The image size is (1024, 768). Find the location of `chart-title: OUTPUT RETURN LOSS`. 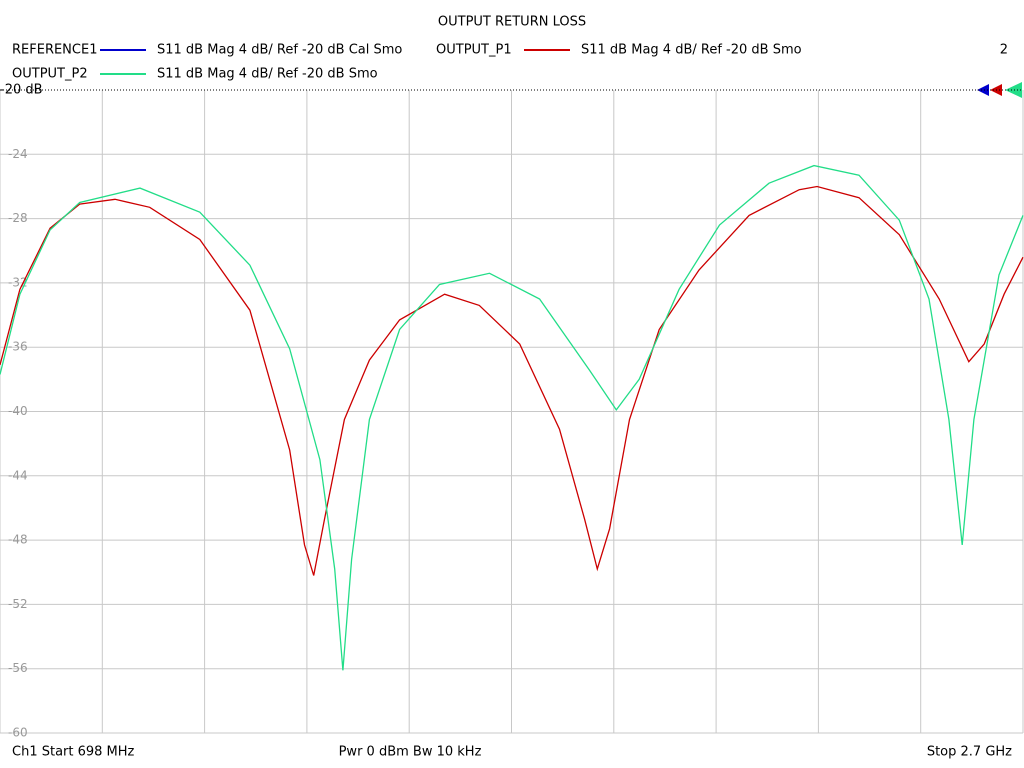

chart-title: OUTPUT RETURN LOSS is located at coordinates (512, 22).